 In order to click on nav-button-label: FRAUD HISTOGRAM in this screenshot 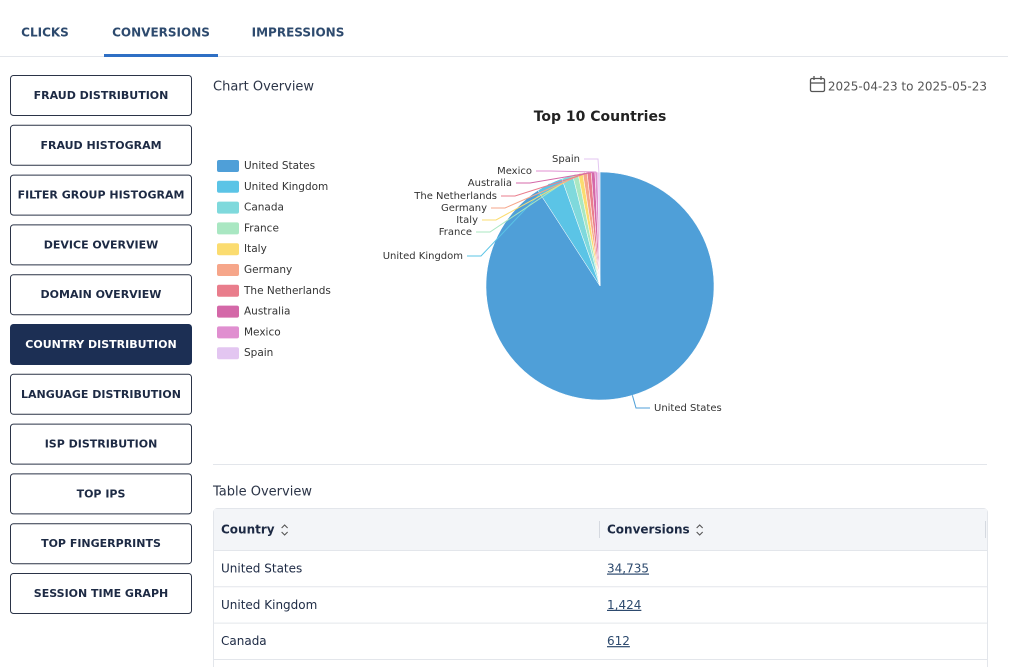, I will do `click(100, 145)`.